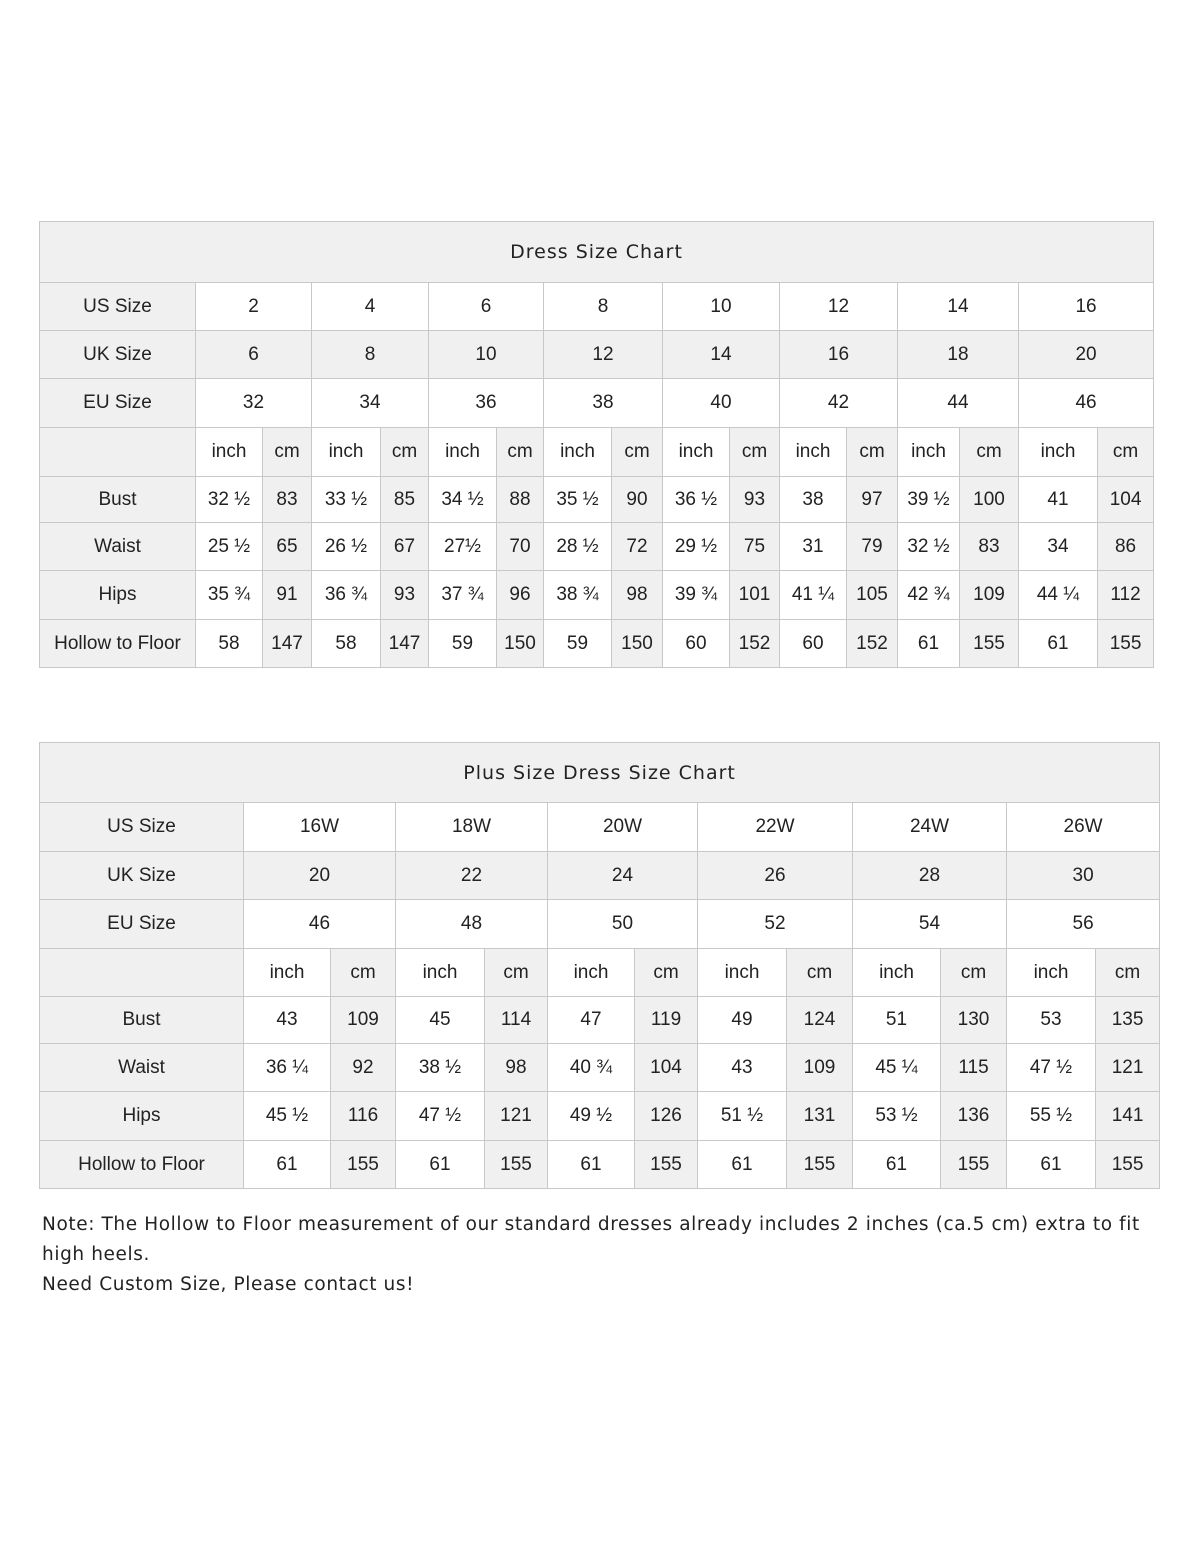 This screenshot has width=1200, height=1566. What do you see at coordinates (872, 595) in the screenshot?
I see `cm-value: 105` at bounding box center [872, 595].